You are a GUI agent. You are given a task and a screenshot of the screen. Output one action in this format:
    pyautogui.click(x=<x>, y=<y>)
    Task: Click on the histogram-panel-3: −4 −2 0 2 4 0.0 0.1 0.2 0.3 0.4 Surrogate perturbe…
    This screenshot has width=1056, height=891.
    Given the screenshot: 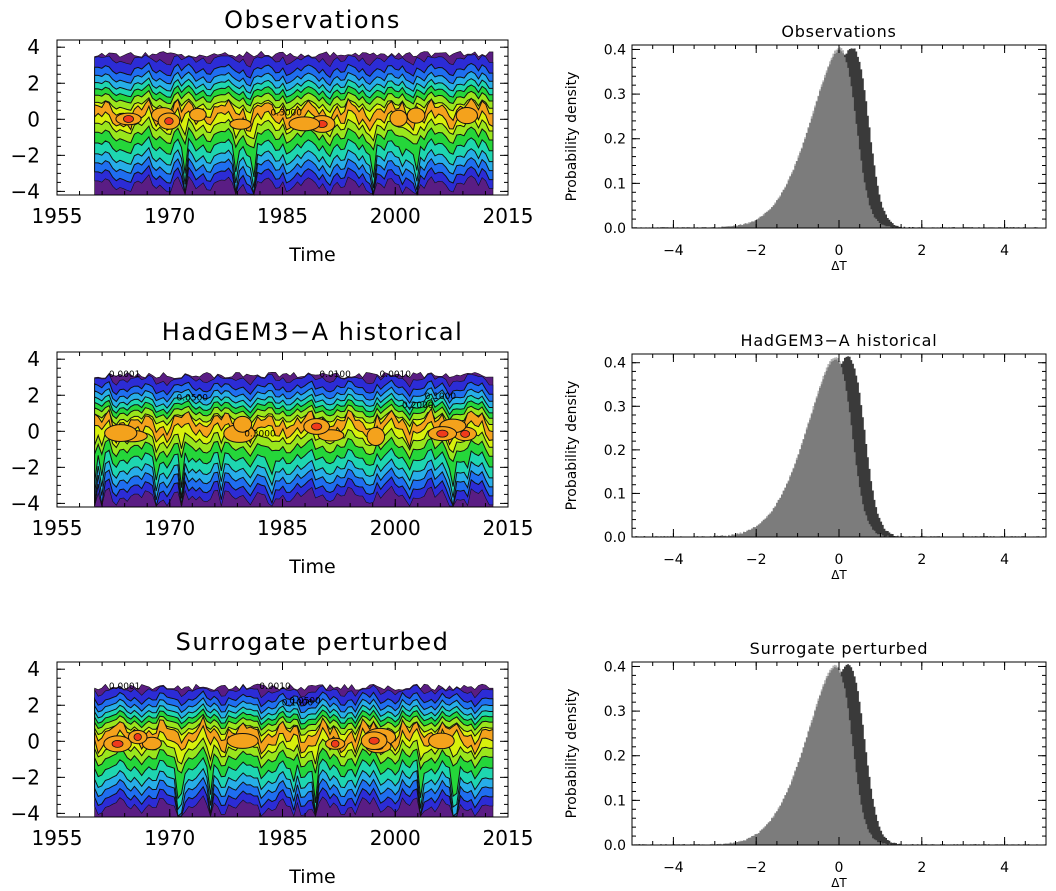 What is the action you would take?
    pyautogui.click(x=805, y=764)
    